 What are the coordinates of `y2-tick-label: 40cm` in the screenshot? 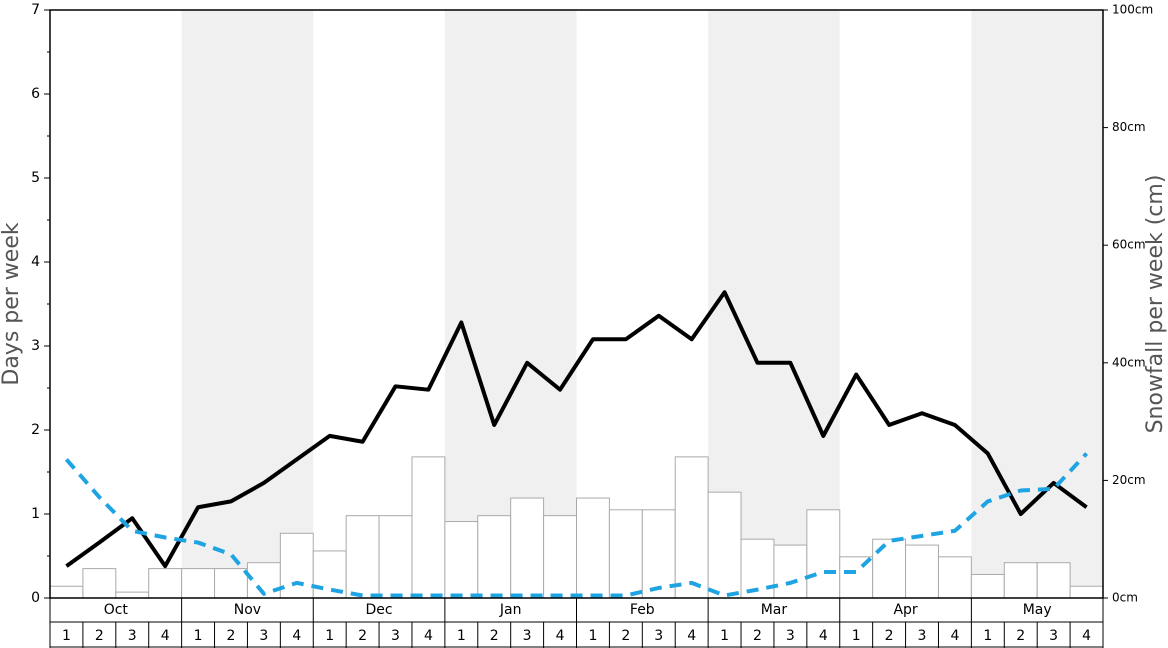 It's located at (1129, 362).